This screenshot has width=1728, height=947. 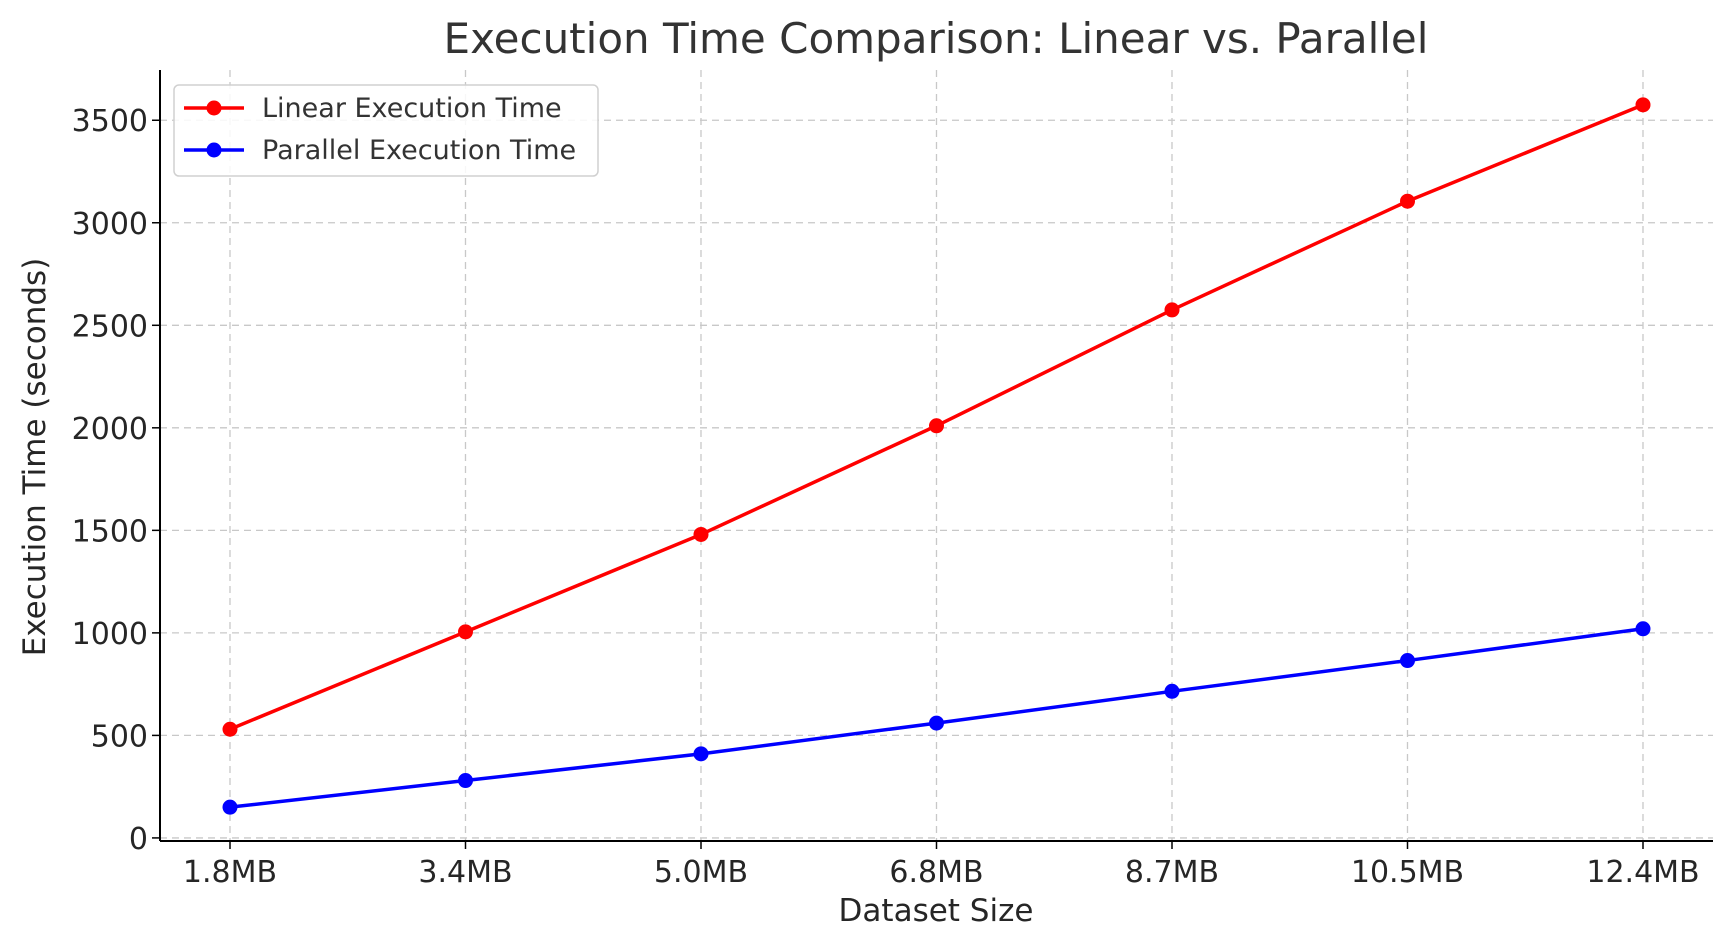 I want to click on x-tick-label: 5.0MB, so click(x=701, y=872).